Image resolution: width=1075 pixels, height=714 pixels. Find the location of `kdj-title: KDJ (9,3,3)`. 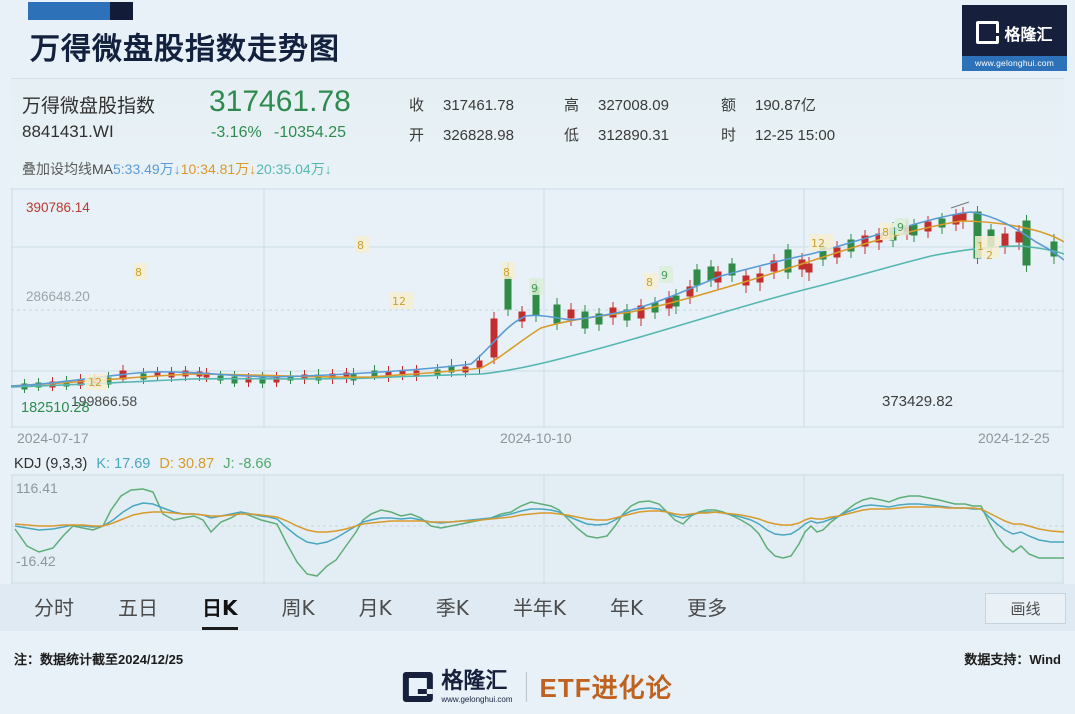

kdj-title: KDJ (9,3,3) is located at coordinates (51, 464).